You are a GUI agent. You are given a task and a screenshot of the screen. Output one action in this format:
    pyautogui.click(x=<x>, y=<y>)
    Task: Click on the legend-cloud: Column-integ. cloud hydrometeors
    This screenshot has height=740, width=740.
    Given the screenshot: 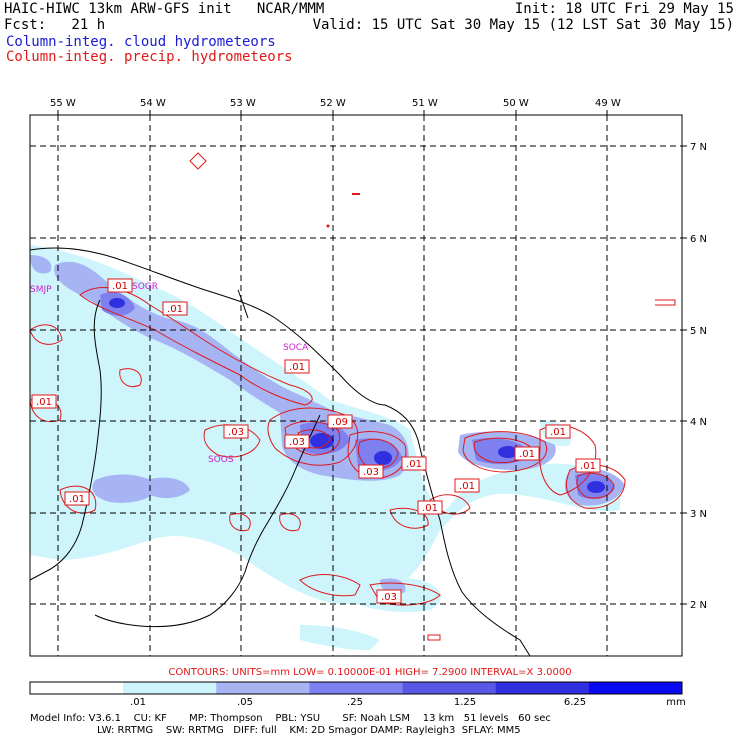 What is the action you would take?
    pyautogui.click(x=141, y=42)
    